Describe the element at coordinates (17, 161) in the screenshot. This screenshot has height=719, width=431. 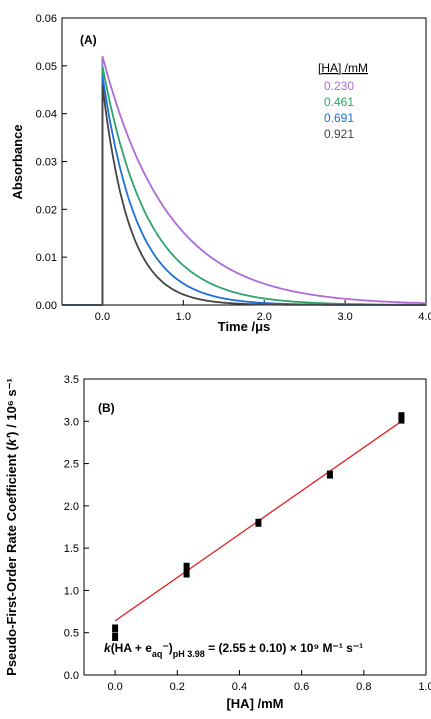
I see `y-axis-label-a: Absorbance` at that location.